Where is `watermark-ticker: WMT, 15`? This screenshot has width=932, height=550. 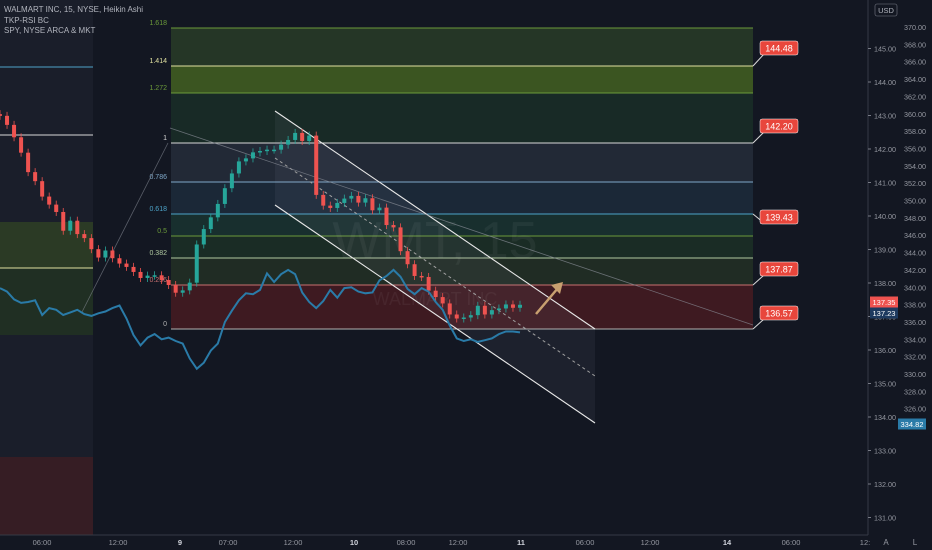
watermark-ticker: WMT, 15 is located at coordinates (434, 241).